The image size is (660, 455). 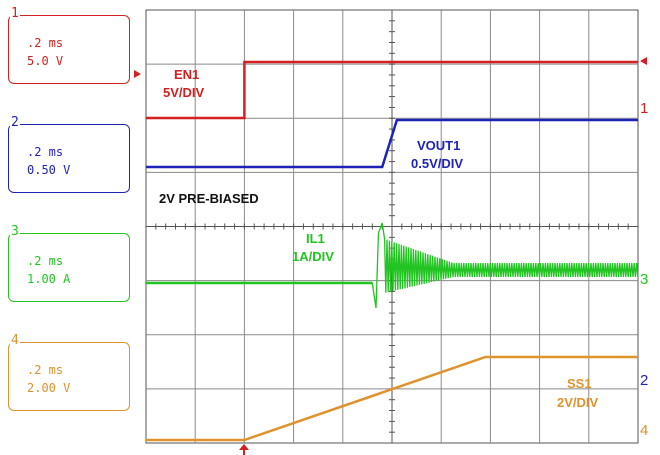 What do you see at coordinates (579, 383) in the screenshot?
I see `ss1-label: SS1` at bounding box center [579, 383].